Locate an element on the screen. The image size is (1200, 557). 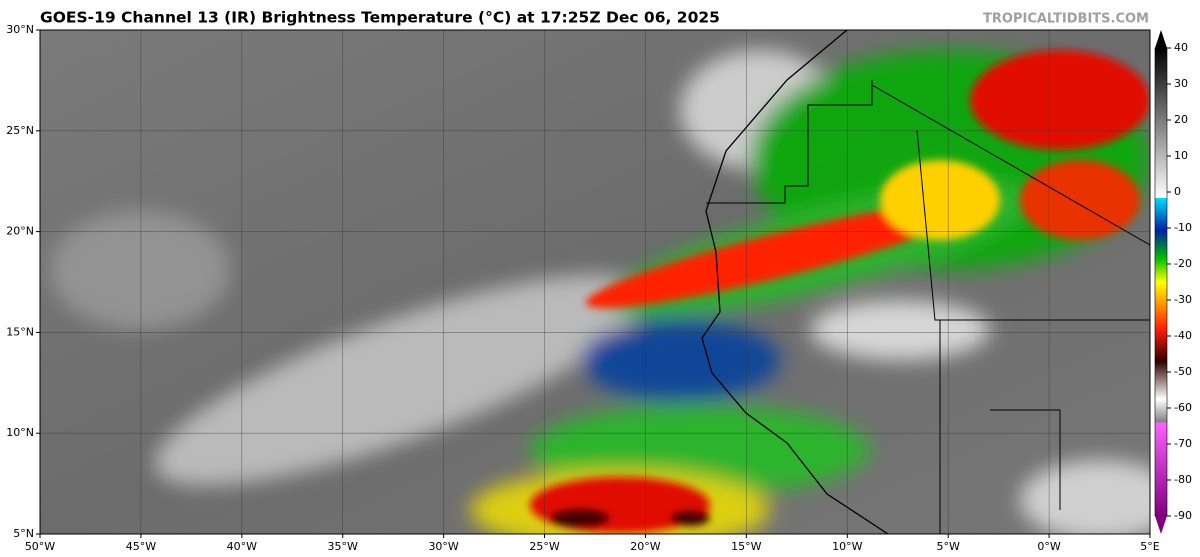
colorbar-tick-label: -10 is located at coordinates (1183, 227).